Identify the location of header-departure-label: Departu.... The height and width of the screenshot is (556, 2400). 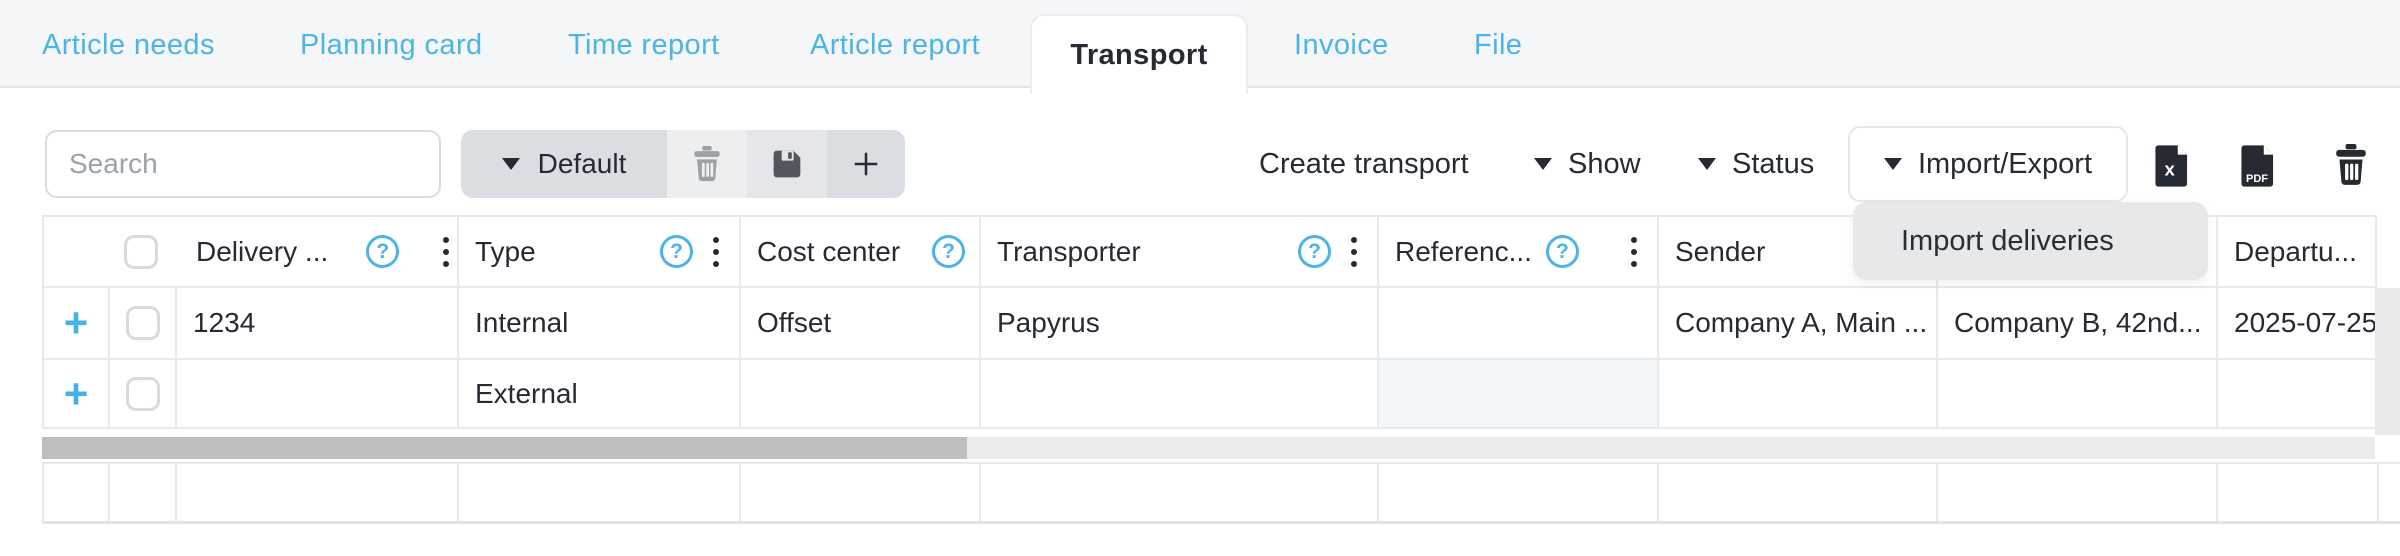
(2295, 251).